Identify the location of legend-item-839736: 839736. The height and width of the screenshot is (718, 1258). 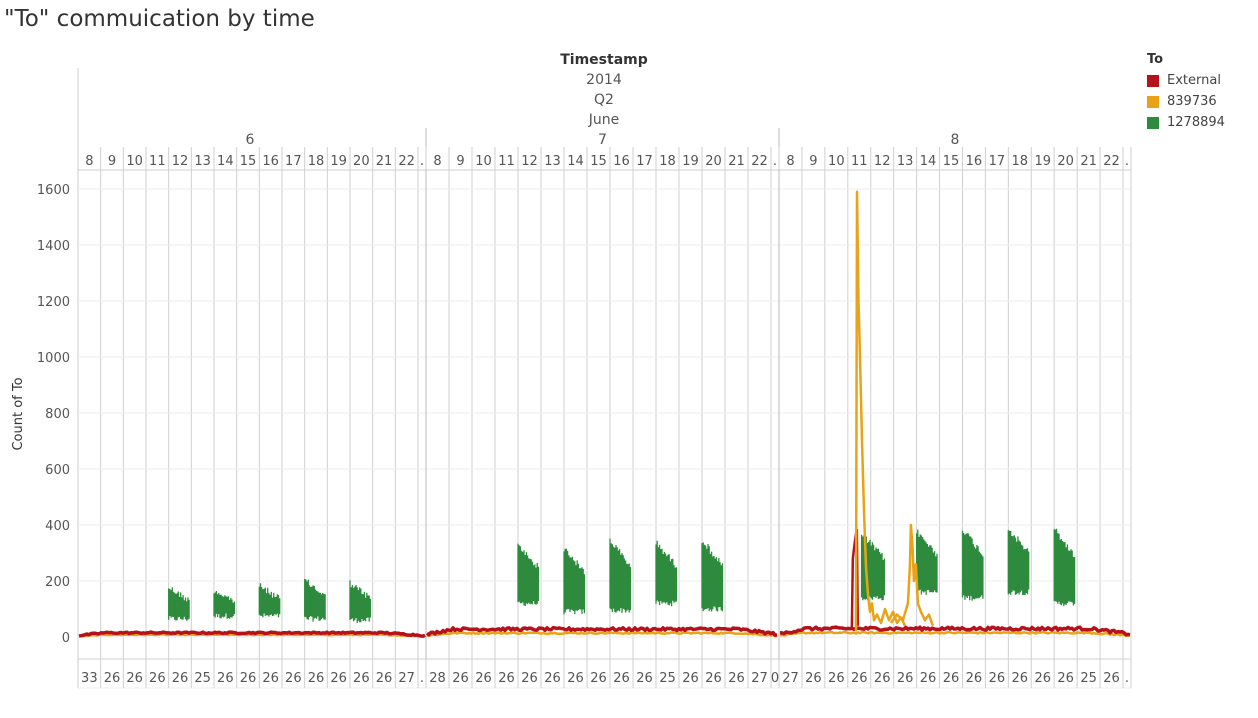
(1186, 101).